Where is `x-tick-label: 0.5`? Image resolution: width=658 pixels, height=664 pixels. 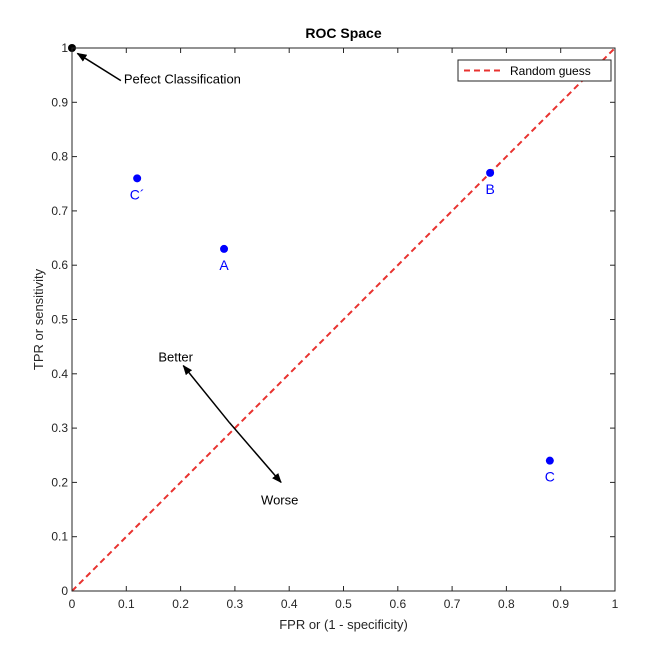 x-tick-label: 0.5 is located at coordinates (343, 604).